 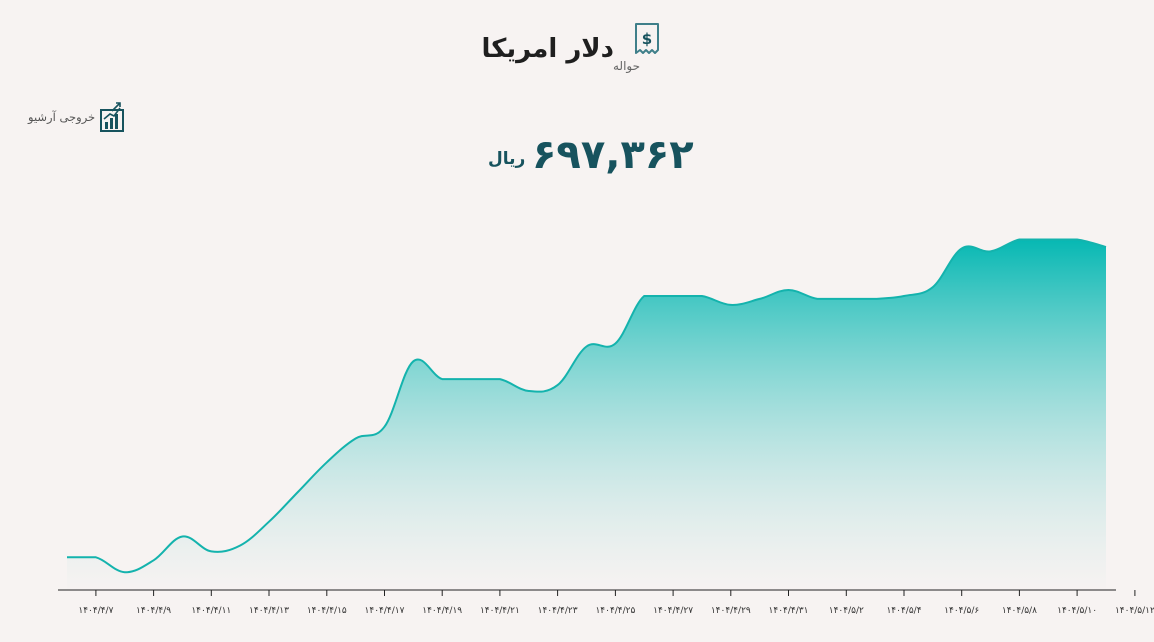 I want to click on x-tick-label: ۱۴۰۴/۴/۳۱, so click(x=789, y=611).